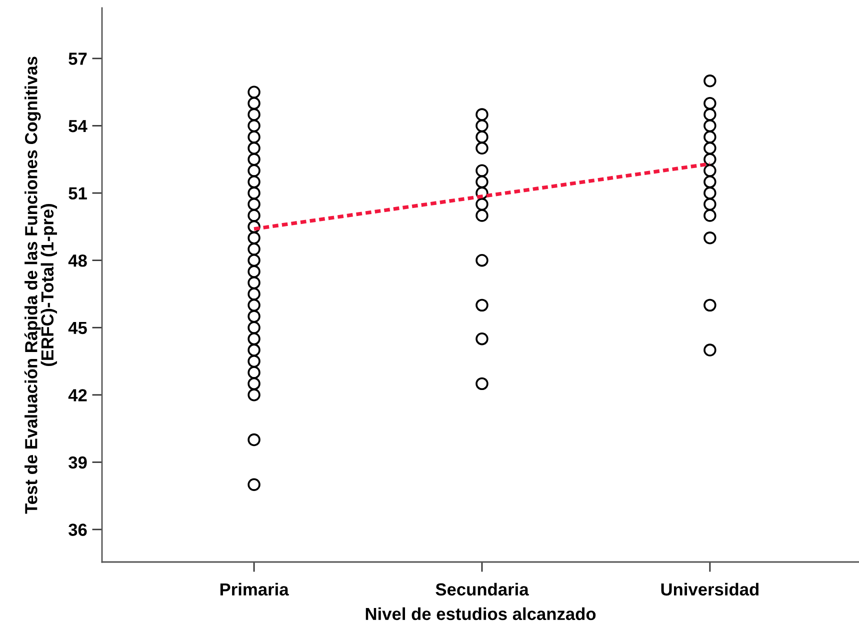  What do you see at coordinates (77, 462) in the screenshot?
I see `y-tick-label: 39` at bounding box center [77, 462].